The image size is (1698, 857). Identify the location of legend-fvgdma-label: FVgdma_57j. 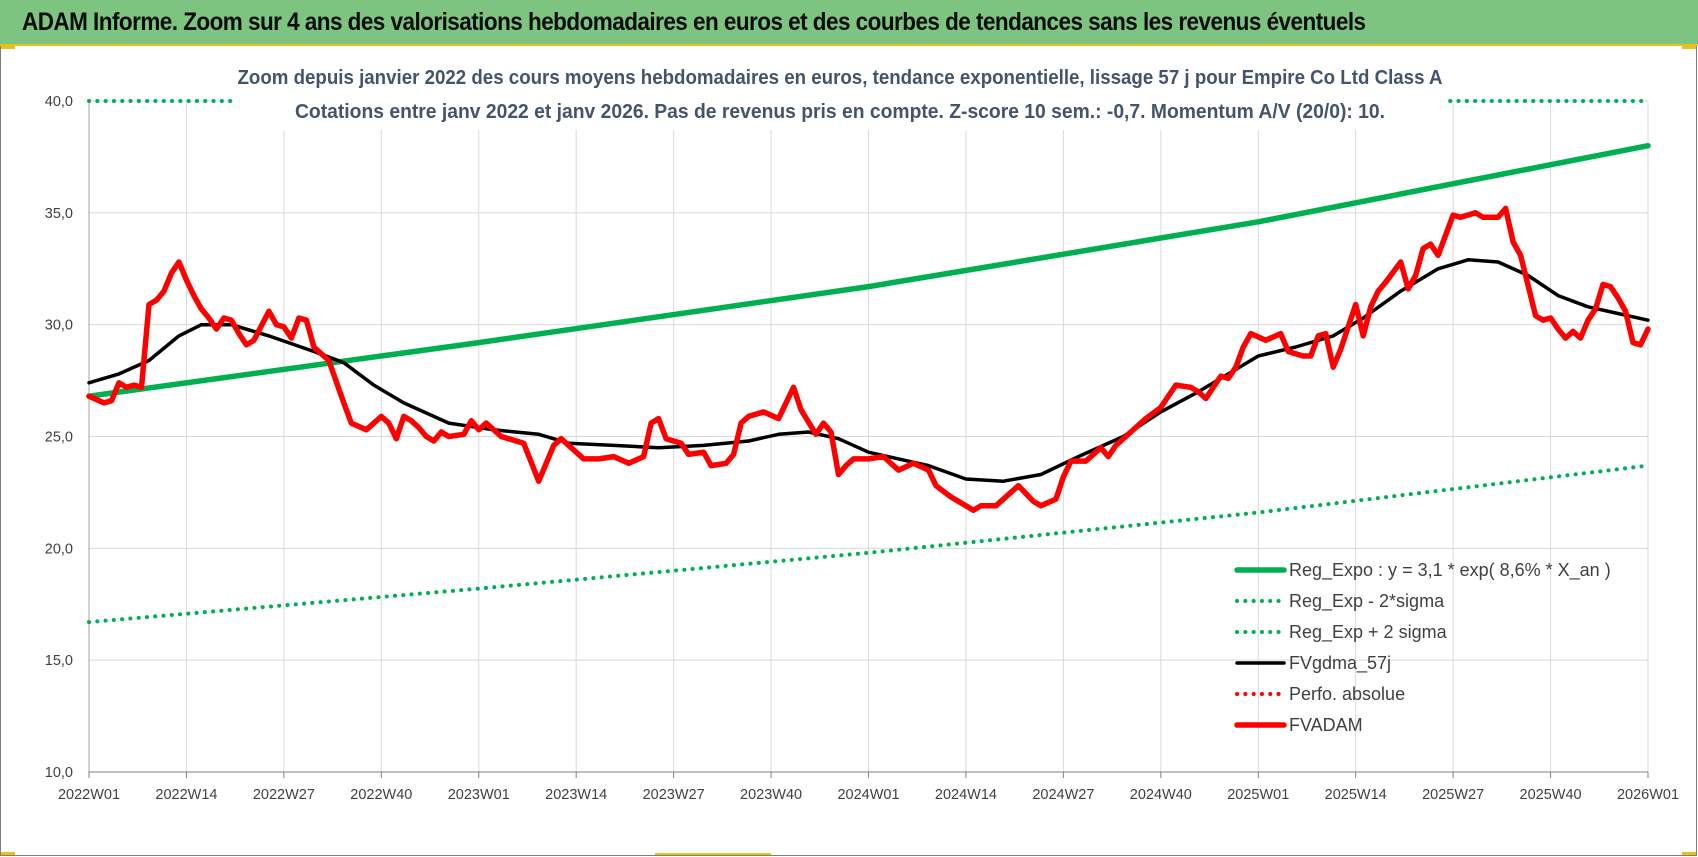
(1340, 663).